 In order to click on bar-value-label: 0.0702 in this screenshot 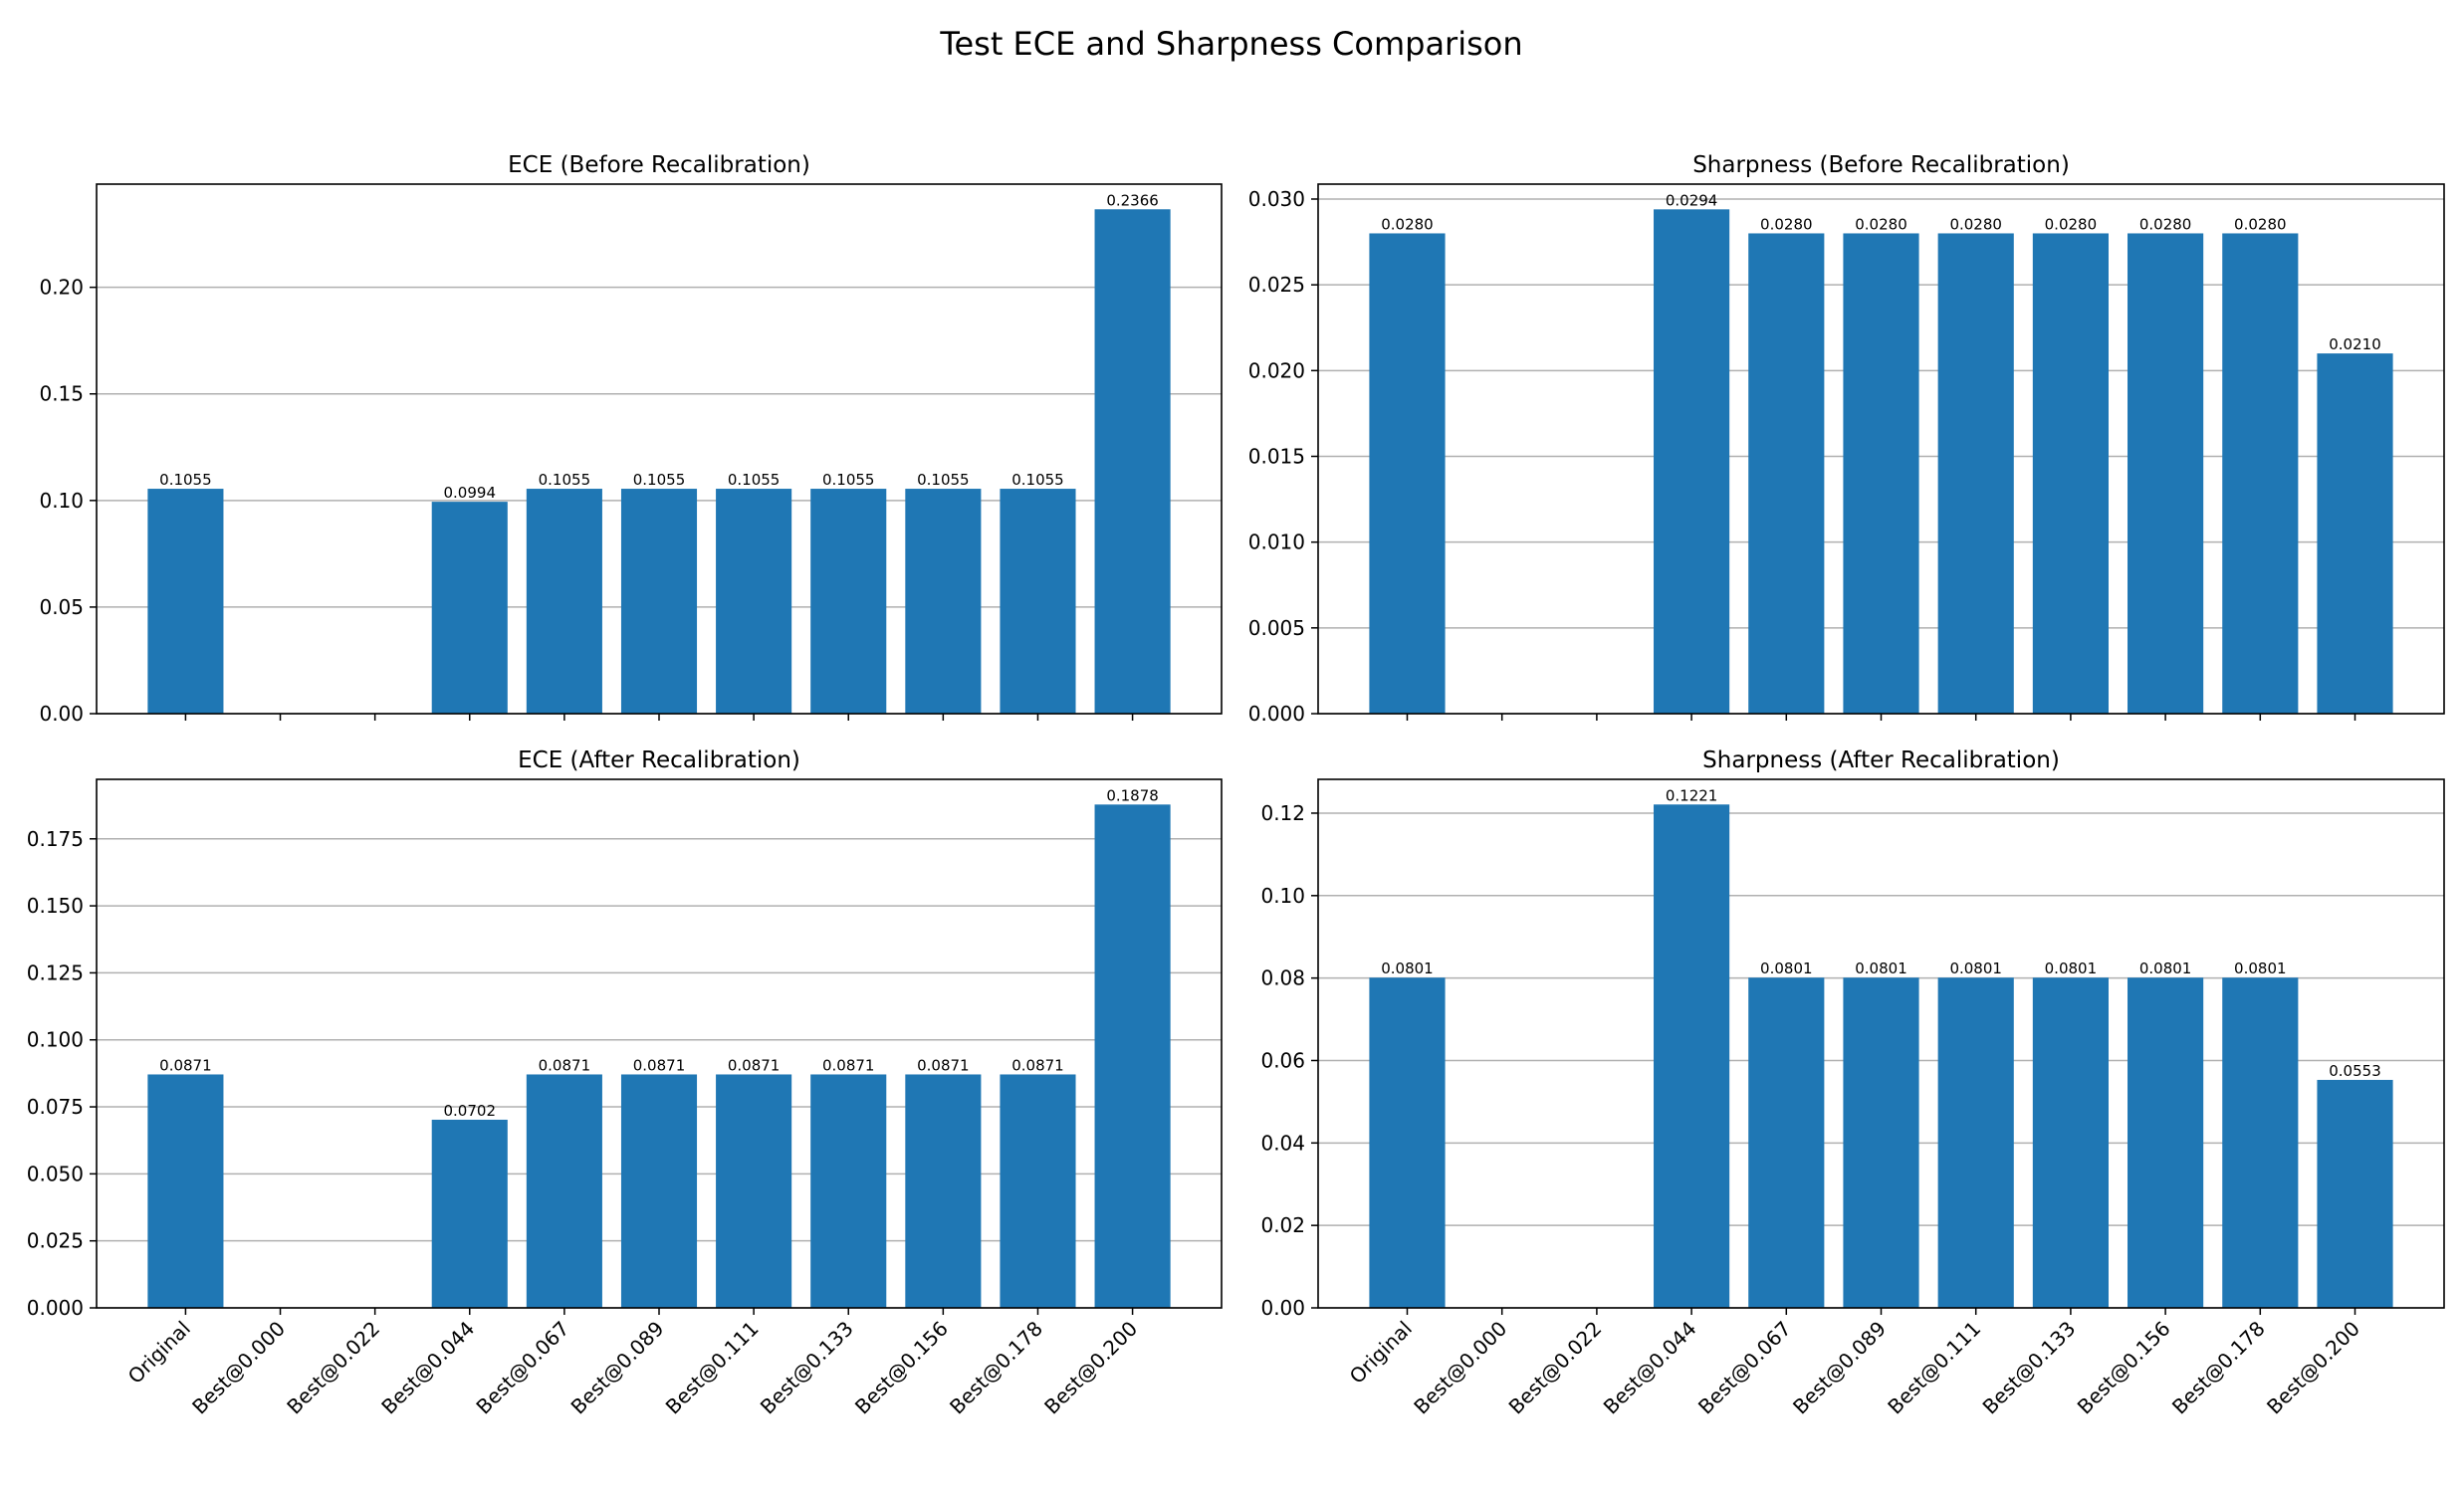, I will do `click(471, 1111)`.